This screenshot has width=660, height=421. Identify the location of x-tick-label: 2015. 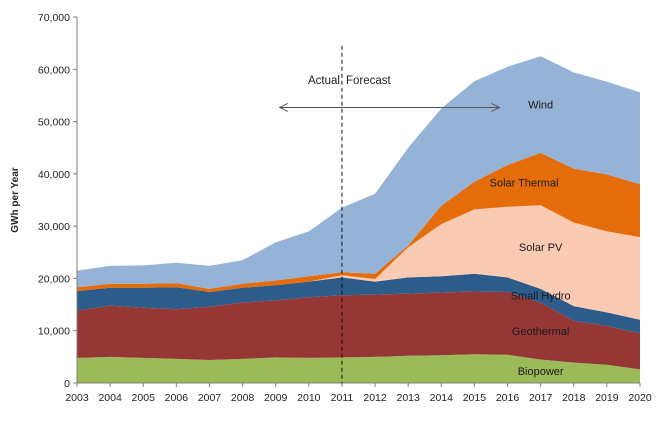
(475, 398).